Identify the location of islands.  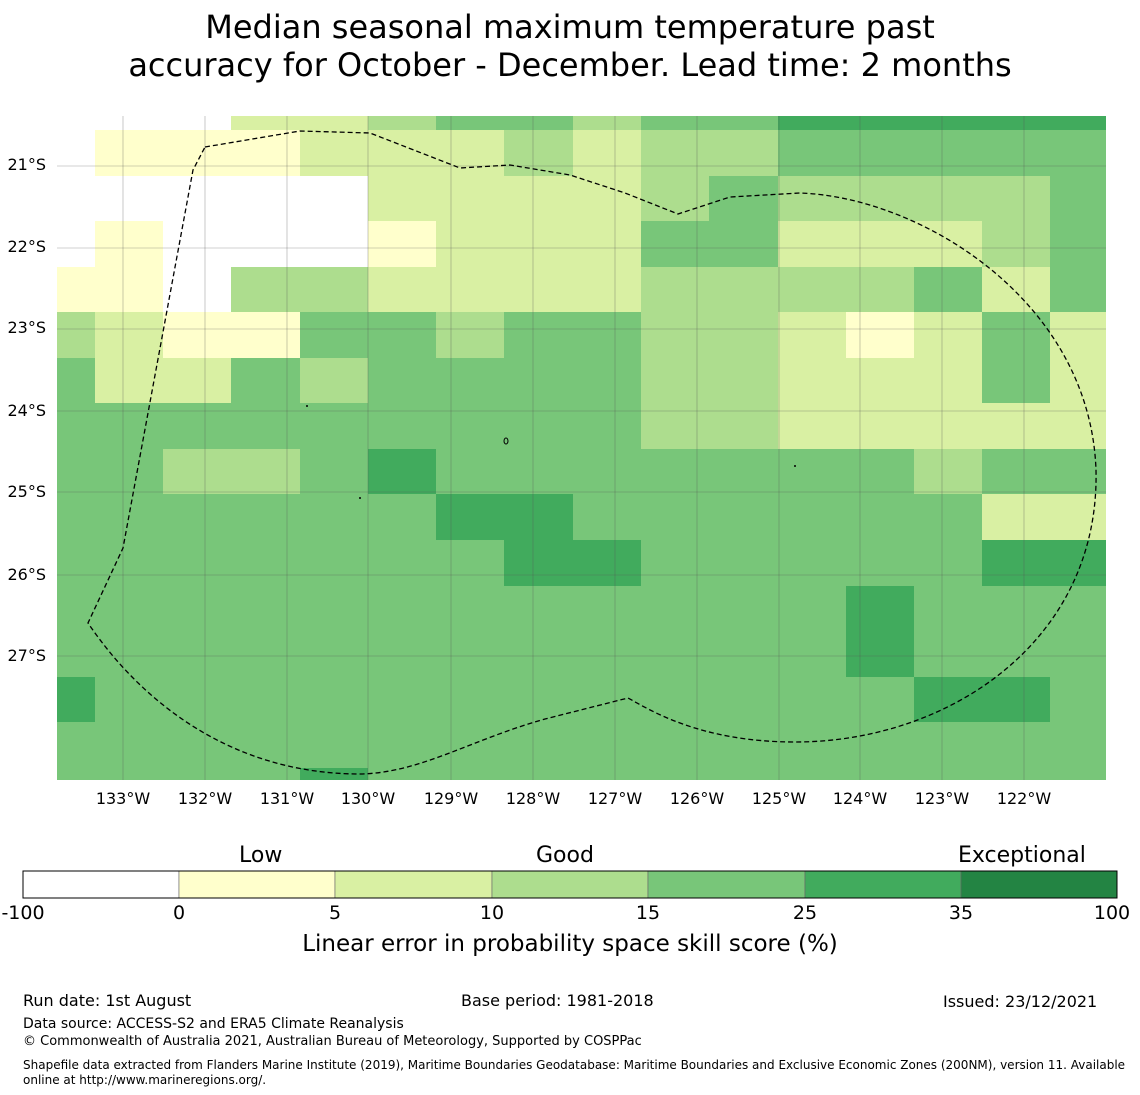
(551, 452).